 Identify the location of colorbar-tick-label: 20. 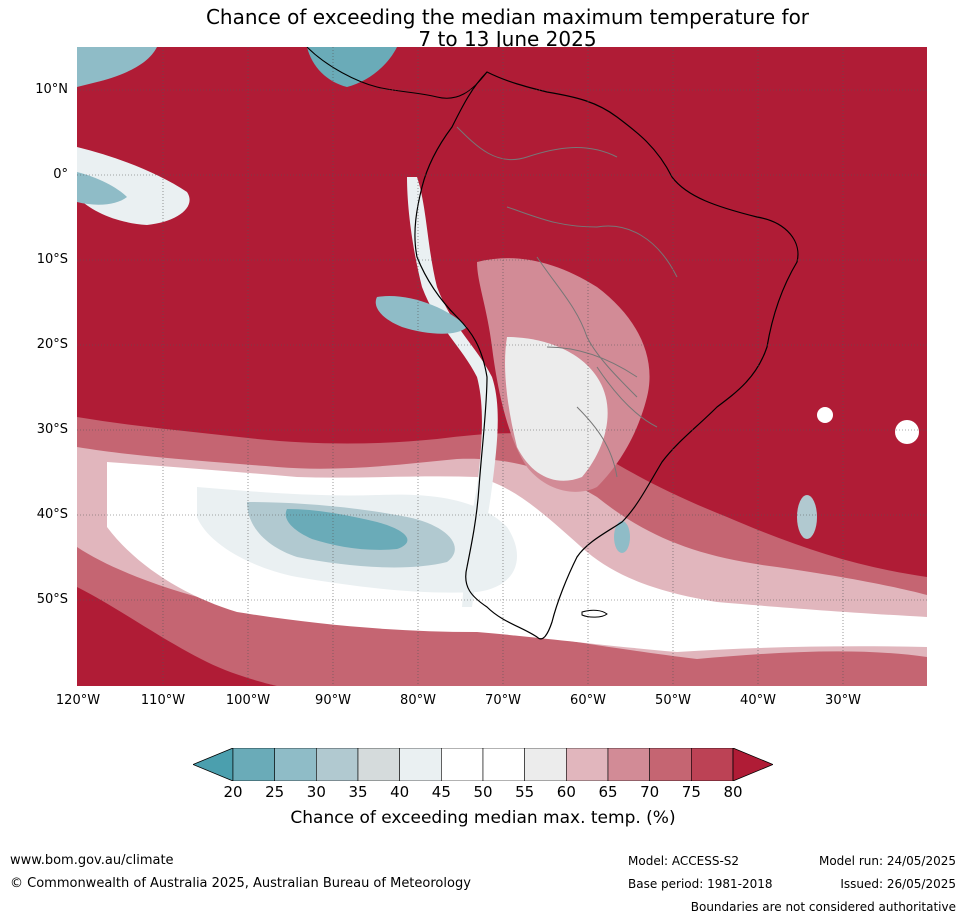
(233, 792).